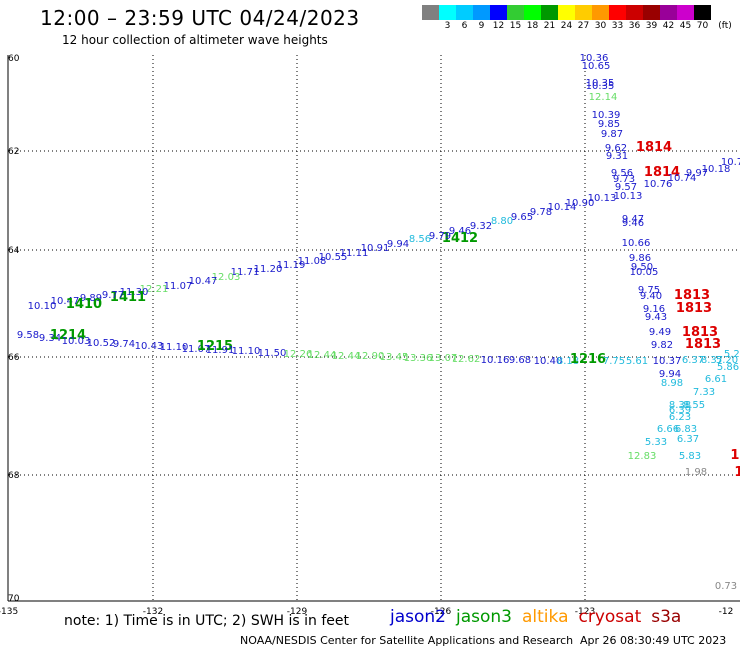 The width and height of the screenshot is (740, 650). What do you see at coordinates (732, 354) in the screenshot?
I see `wave-height-value: 5.25` at bounding box center [732, 354].